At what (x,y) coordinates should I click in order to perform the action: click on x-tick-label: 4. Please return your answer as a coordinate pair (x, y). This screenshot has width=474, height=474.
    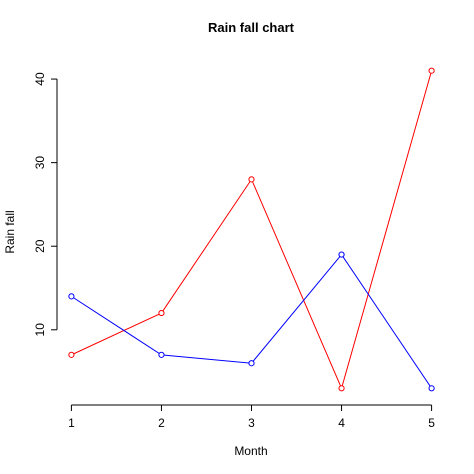
    Looking at the image, I should click on (341, 423).